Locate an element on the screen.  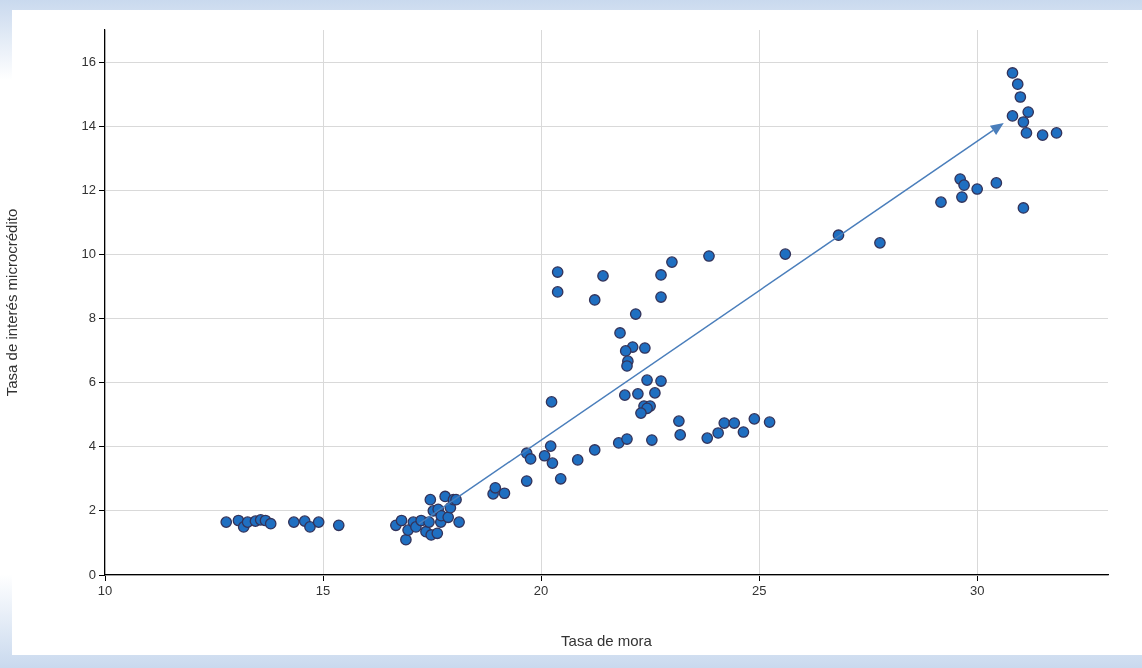
x-tick-label: 25 is located at coordinates (759, 591).